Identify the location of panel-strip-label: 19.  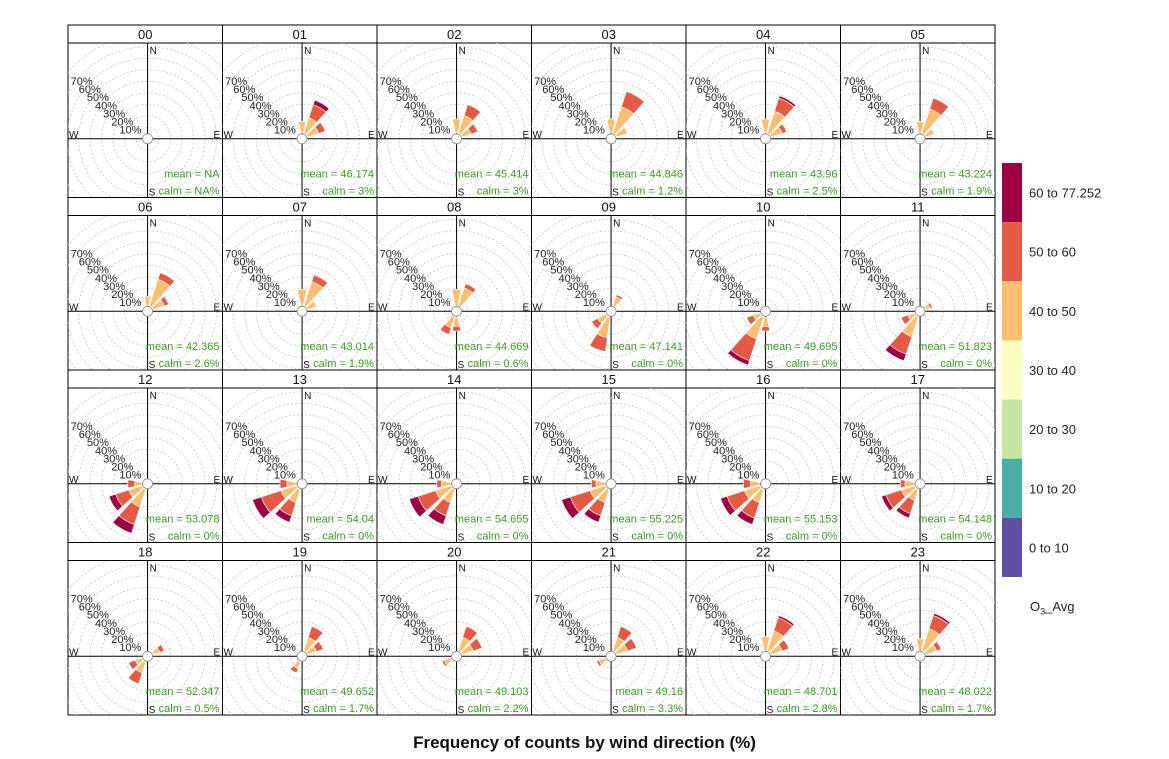
(300, 552).